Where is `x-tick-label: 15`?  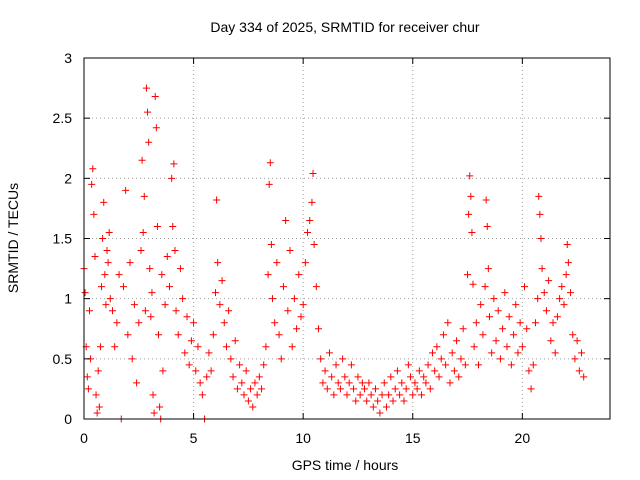
x-tick-label: 15 is located at coordinates (413, 438).